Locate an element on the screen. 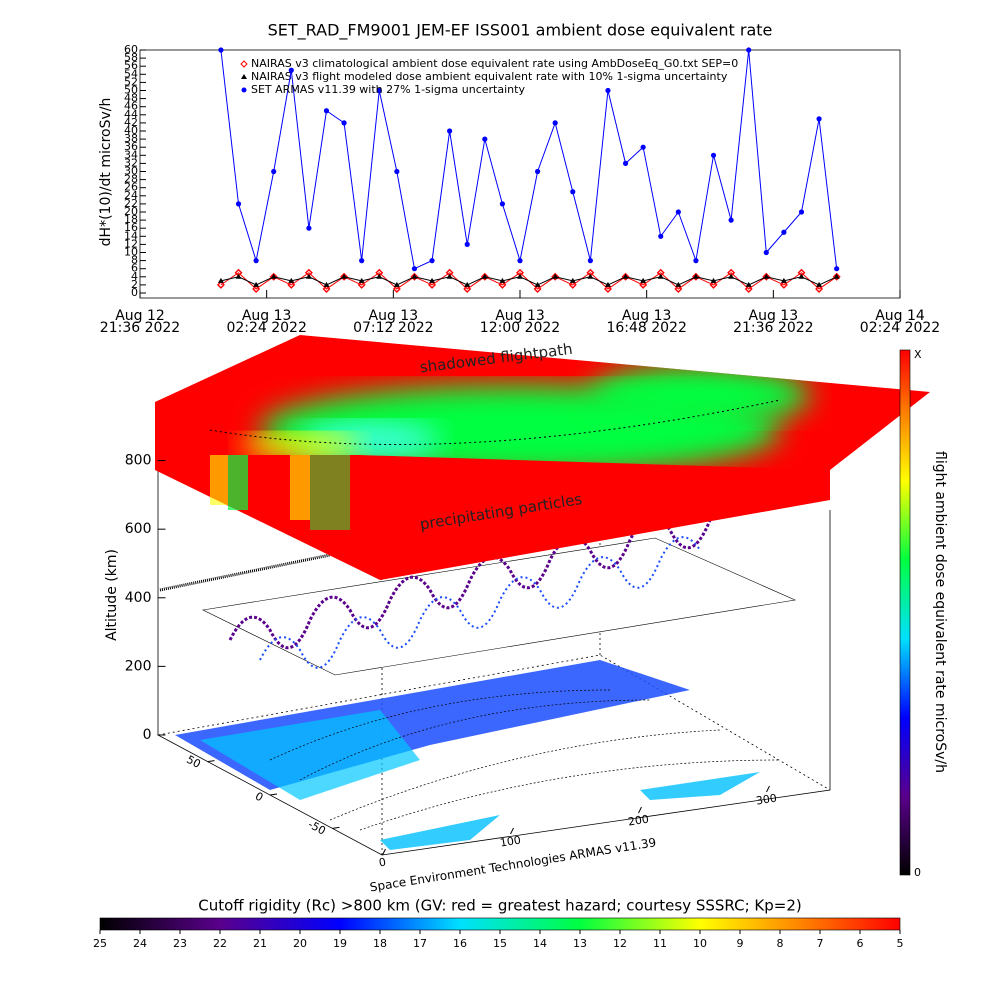 The image size is (1000, 1000). colorbar-tick-label: 20 is located at coordinates (300, 943).